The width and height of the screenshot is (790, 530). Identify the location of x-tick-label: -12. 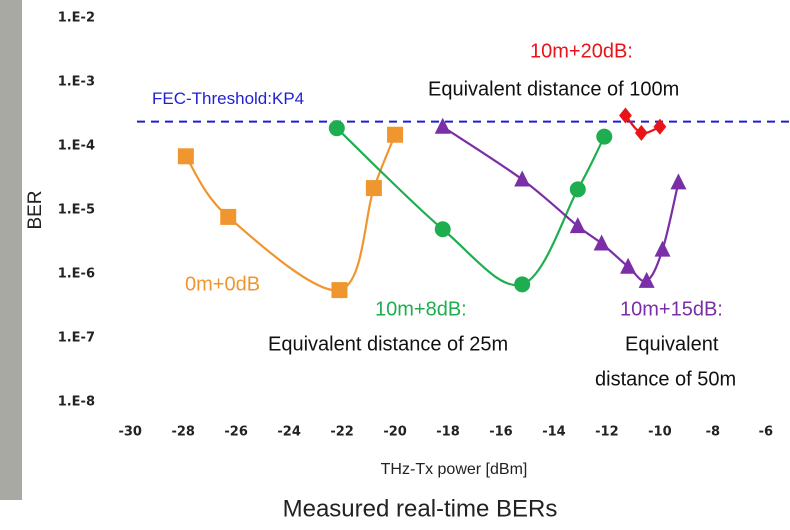
(607, 432).